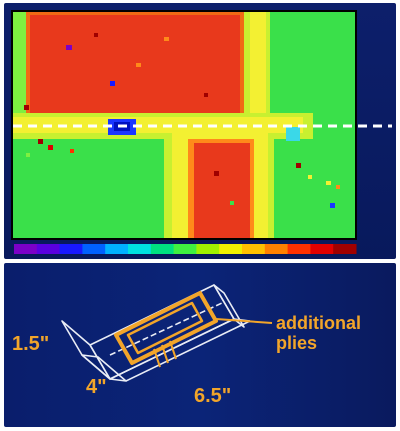 The image size is (400, 431). I want to click on center-line, so click(166, 329).